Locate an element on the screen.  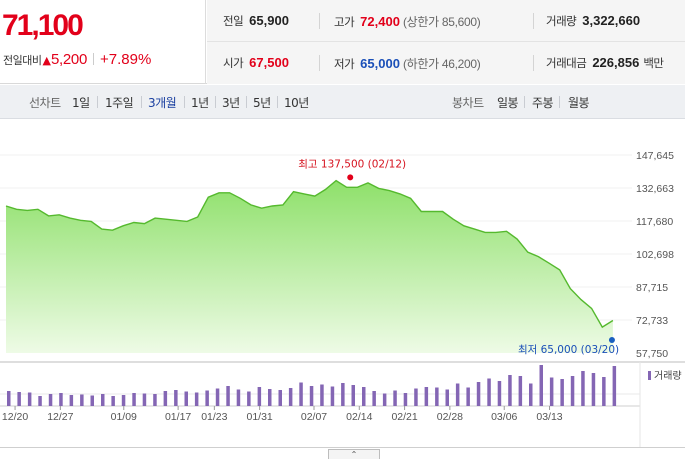
up-arrow-icon: ▲ is located at coordinates (46, 60).